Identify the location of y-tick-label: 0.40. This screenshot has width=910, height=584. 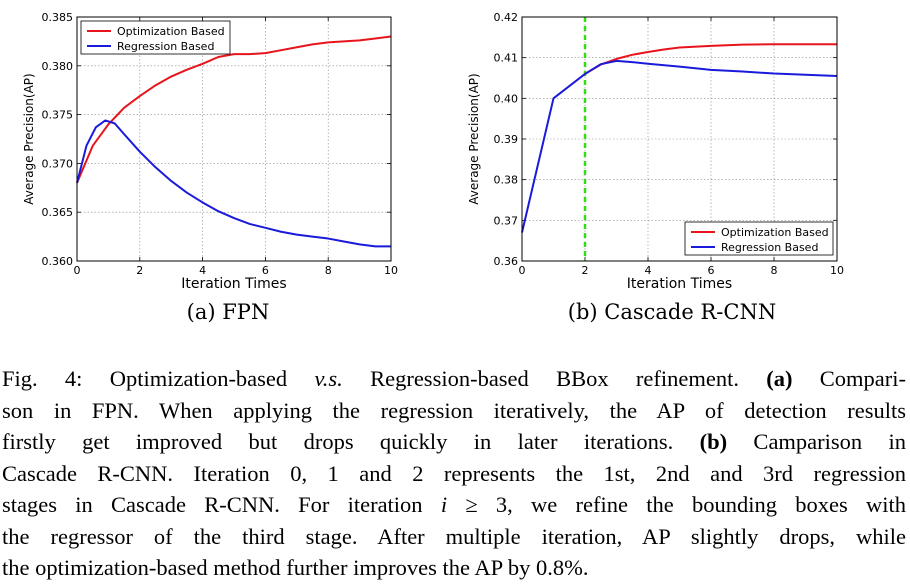
(506, 98).